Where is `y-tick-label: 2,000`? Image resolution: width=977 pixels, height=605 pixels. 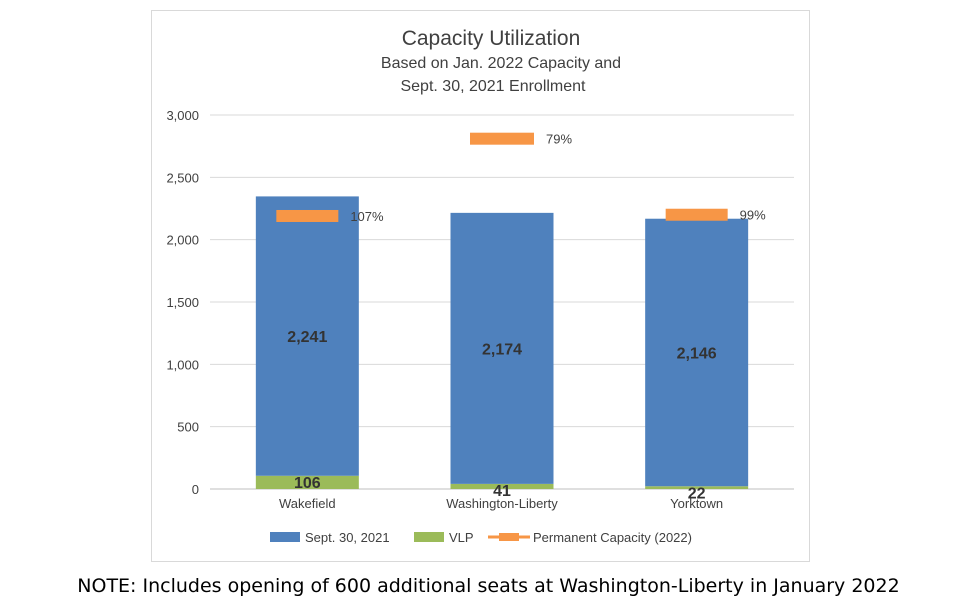
y-tick-label: 2,000 is located at coordinates (182, 240).